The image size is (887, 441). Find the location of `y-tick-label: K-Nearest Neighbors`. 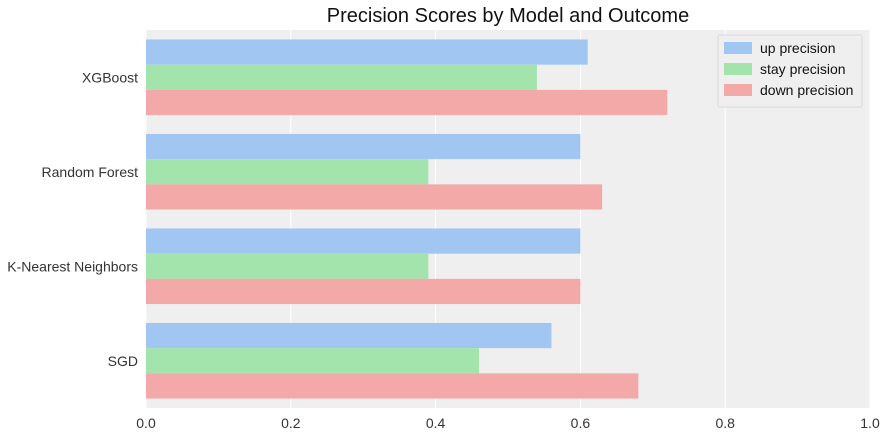

y-tick-label: K-Nearest Neighbors is located at coordinates (72, 266).